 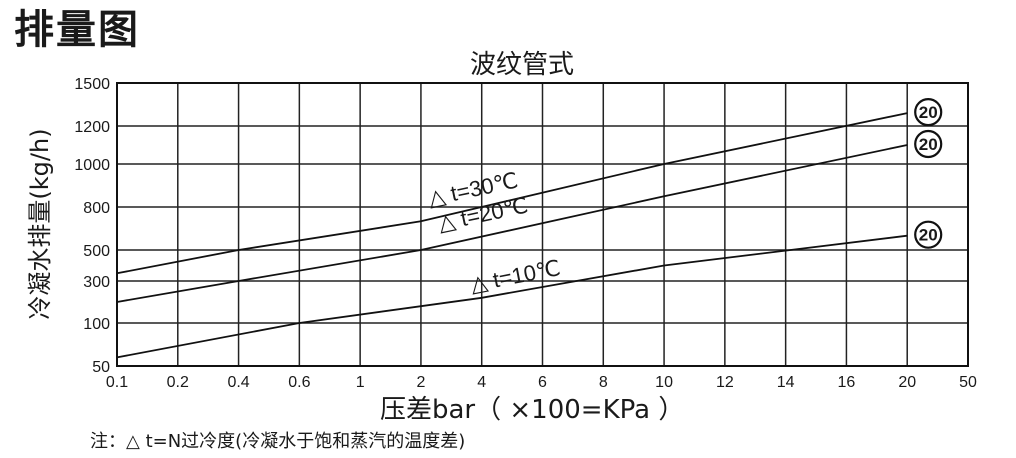 I want to click on x-tick-label: 2, so click(x=420, y=382).